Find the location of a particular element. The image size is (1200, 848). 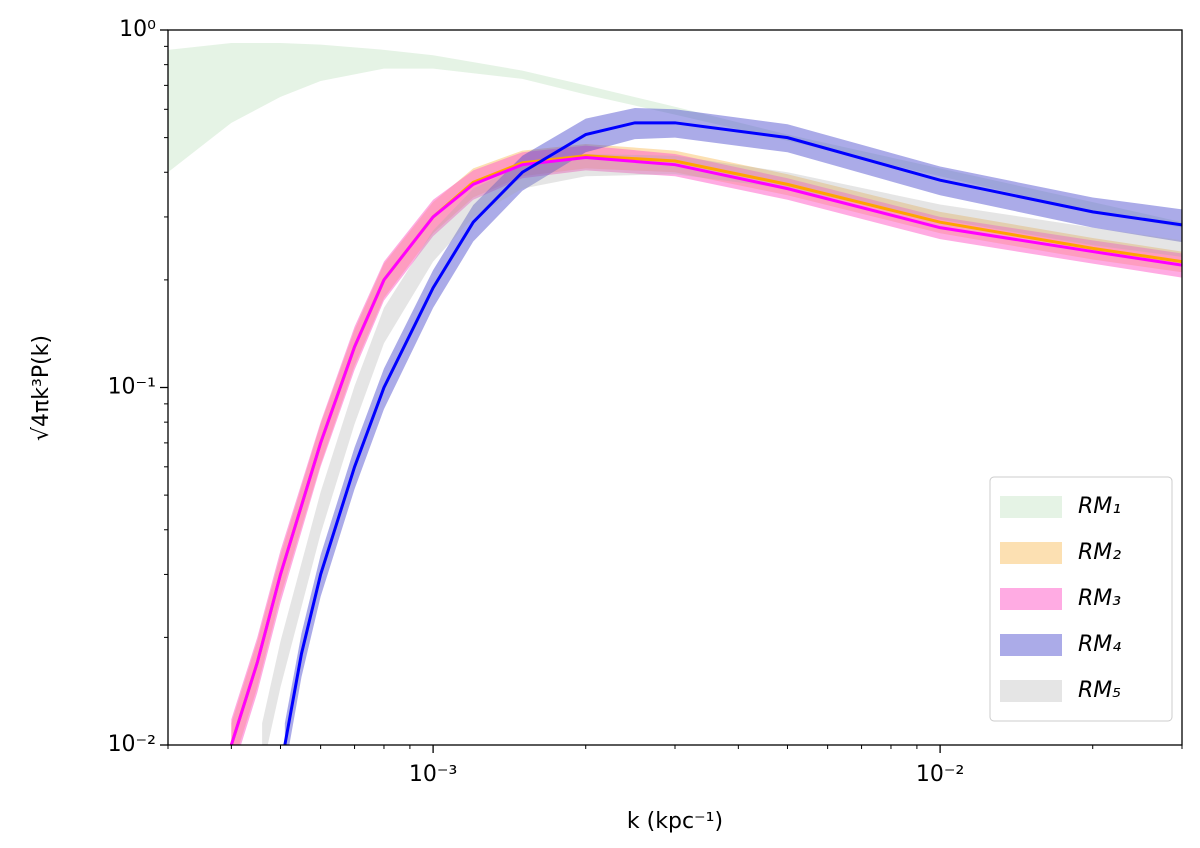

legend-label: RM₃ is located at coordinates (1099, 598).